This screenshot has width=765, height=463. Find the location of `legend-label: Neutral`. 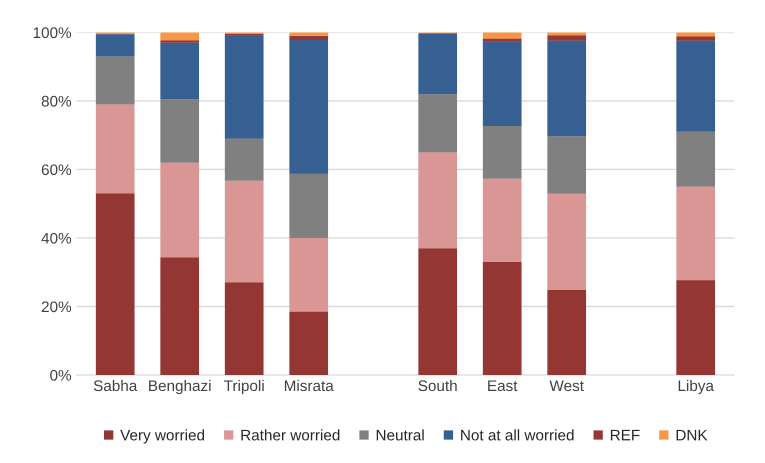

legend-label: Neutral is located at coordinates (400, 434).